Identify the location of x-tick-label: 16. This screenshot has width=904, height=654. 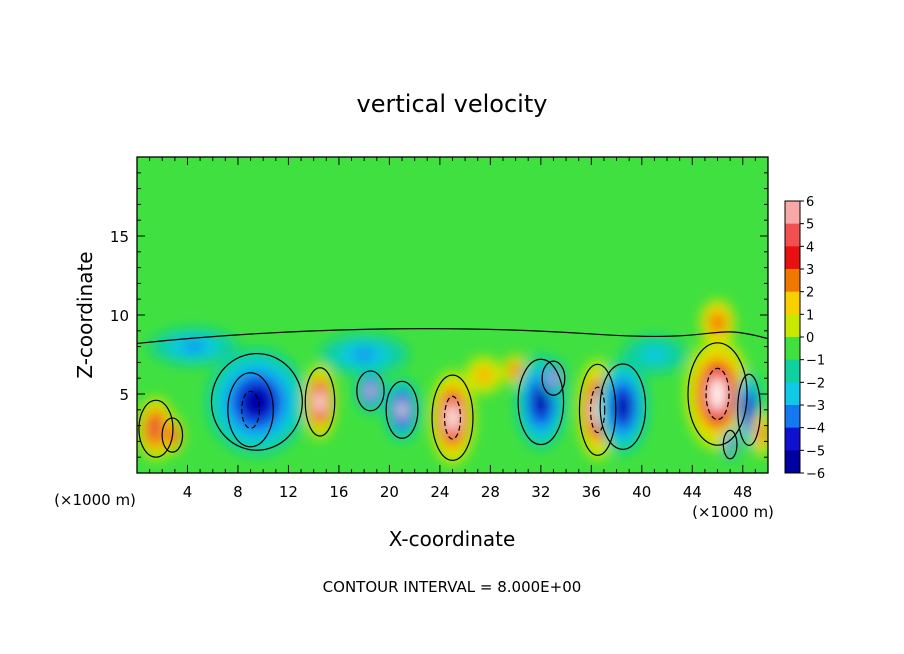
(338, 492).